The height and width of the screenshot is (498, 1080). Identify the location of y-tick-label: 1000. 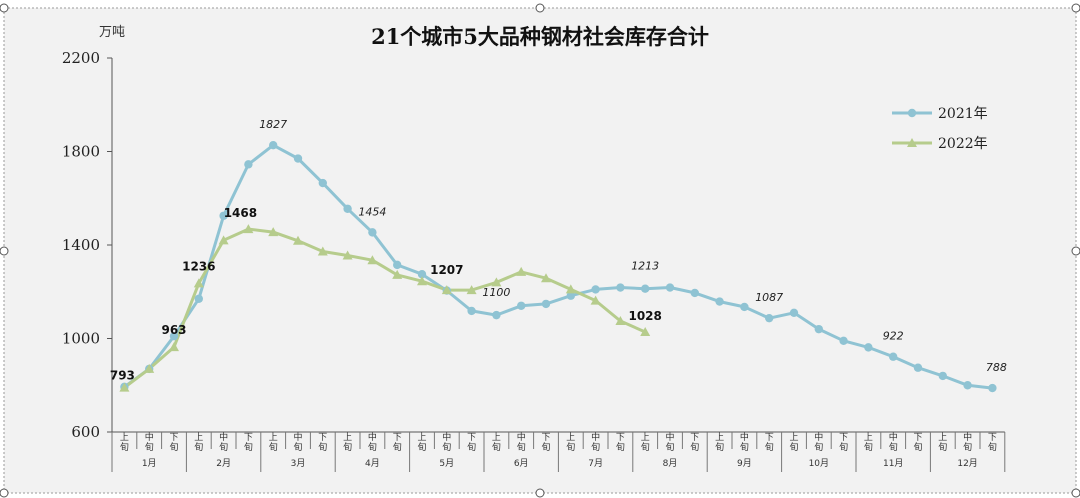
(81, 339).